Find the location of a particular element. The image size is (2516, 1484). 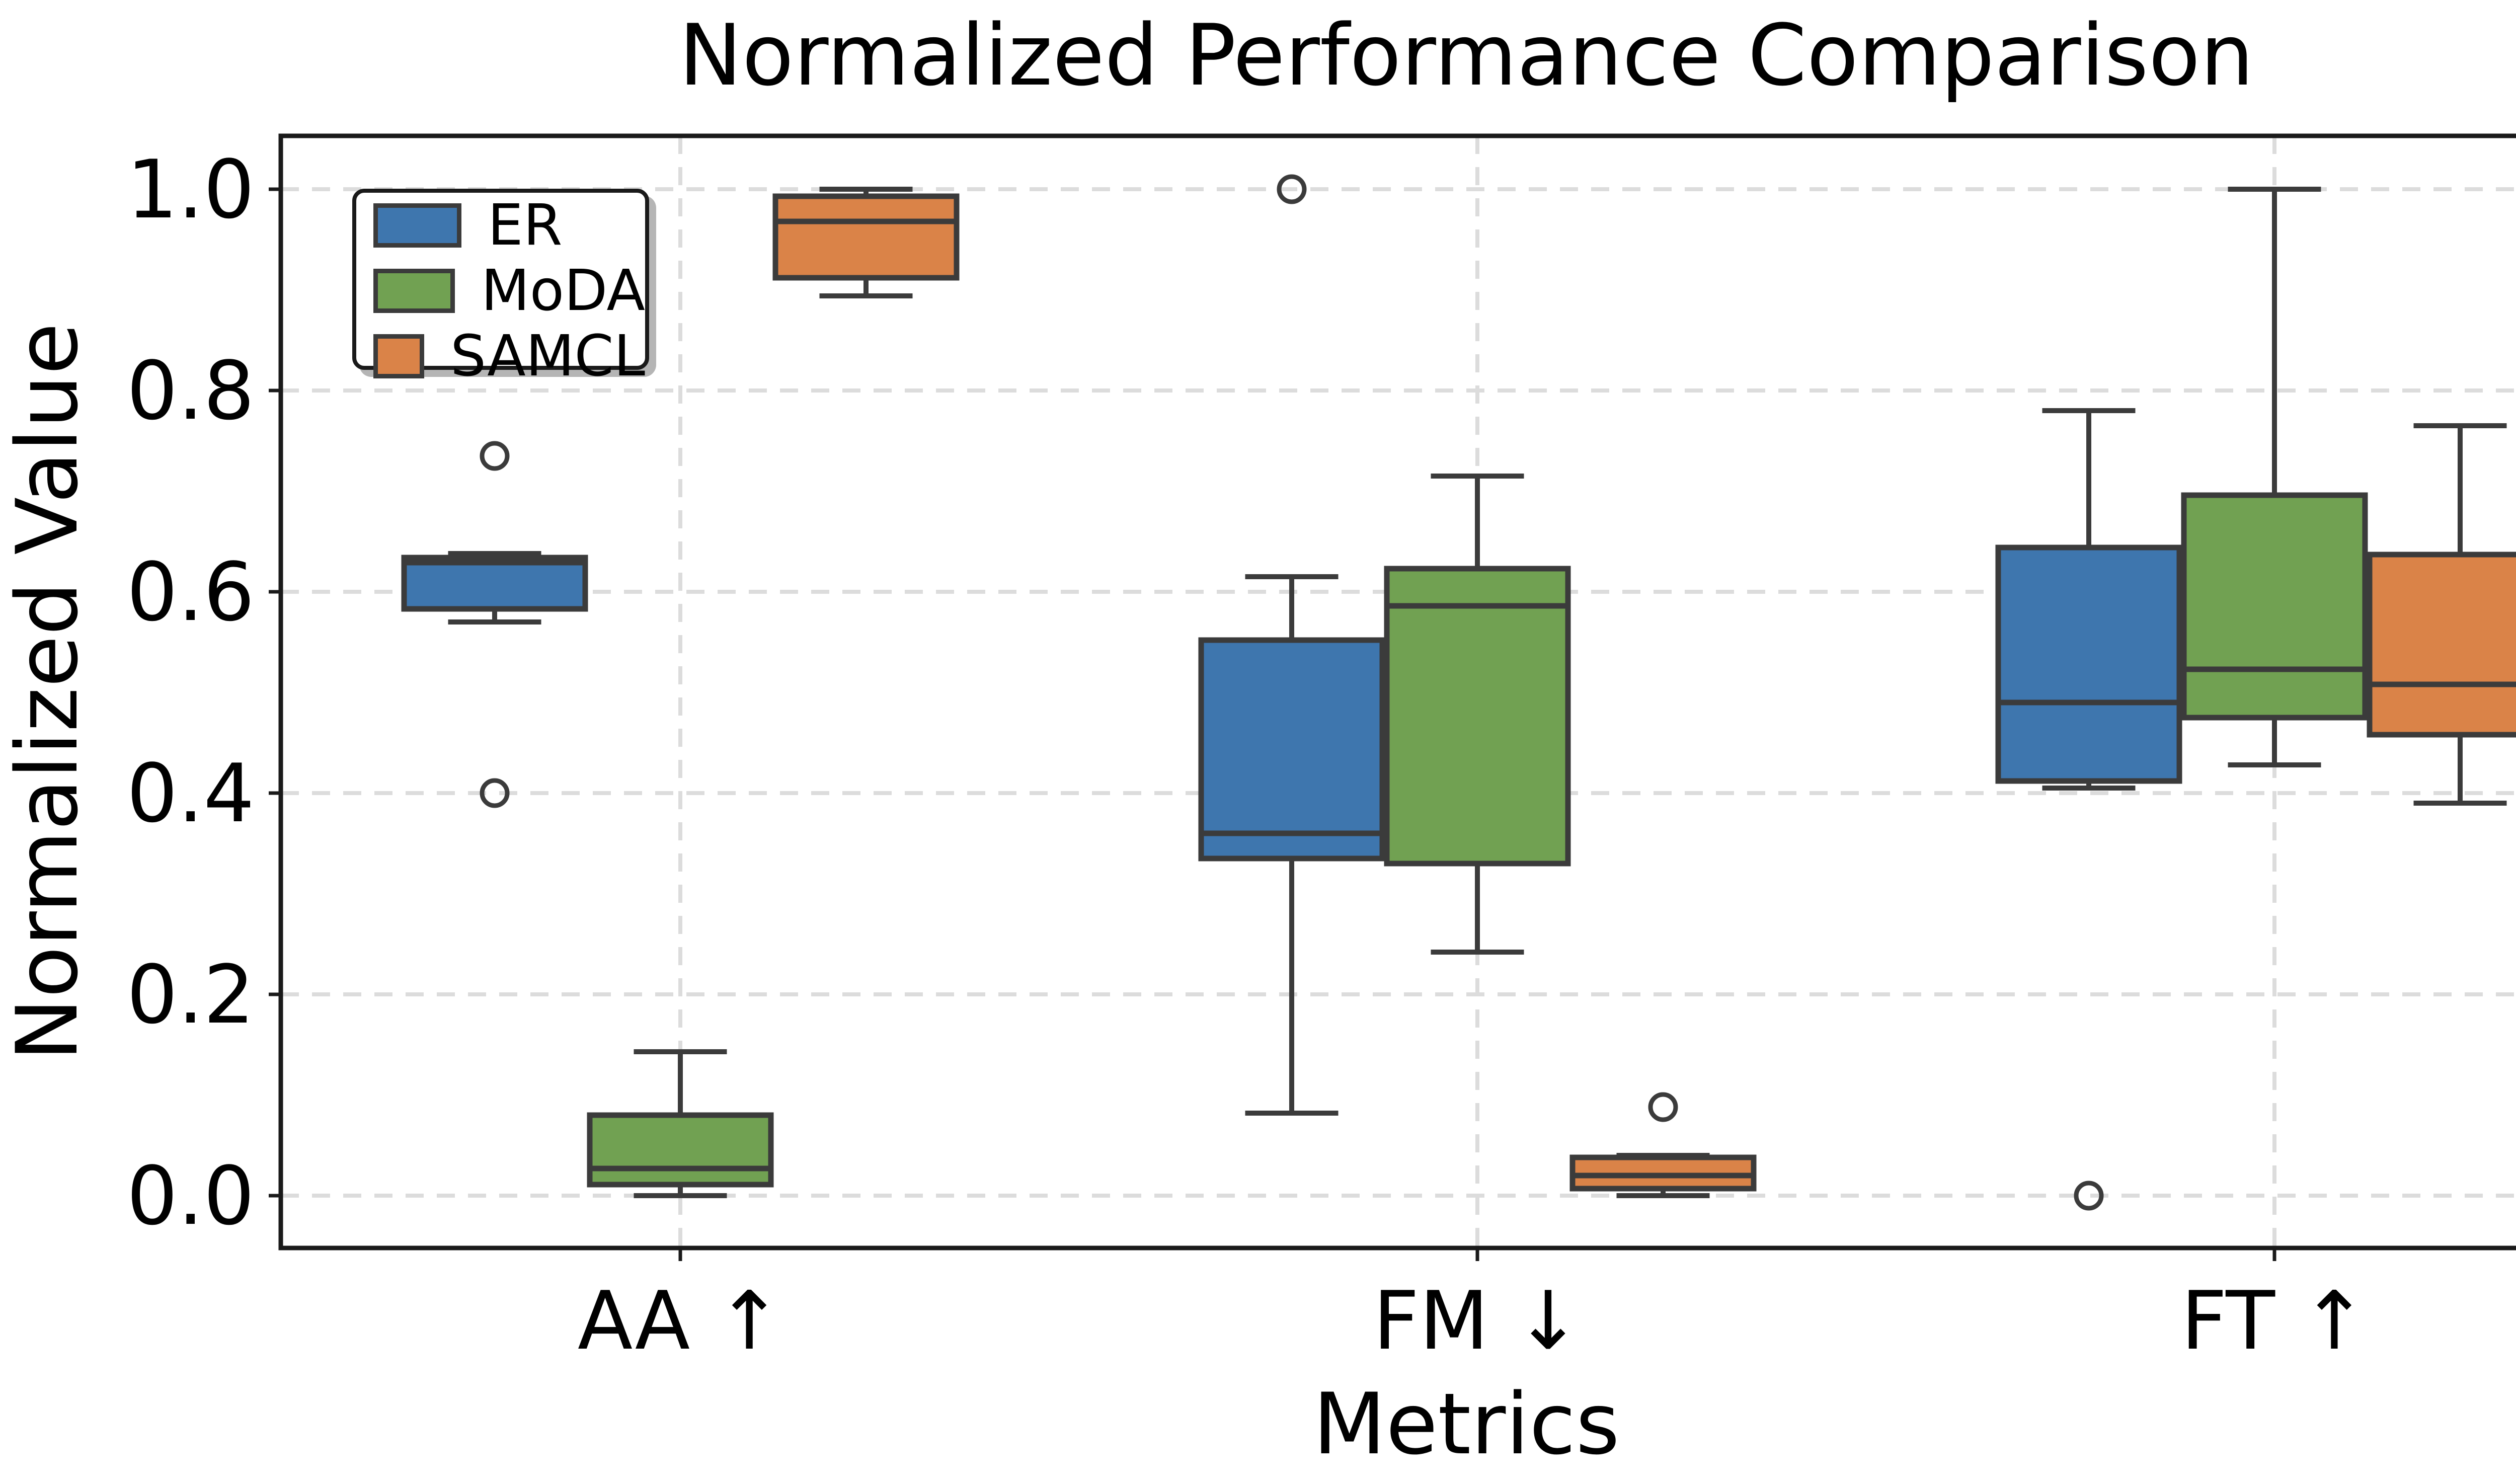

legend-item-samcl: SAMCL is located at coordinates (509, 356).